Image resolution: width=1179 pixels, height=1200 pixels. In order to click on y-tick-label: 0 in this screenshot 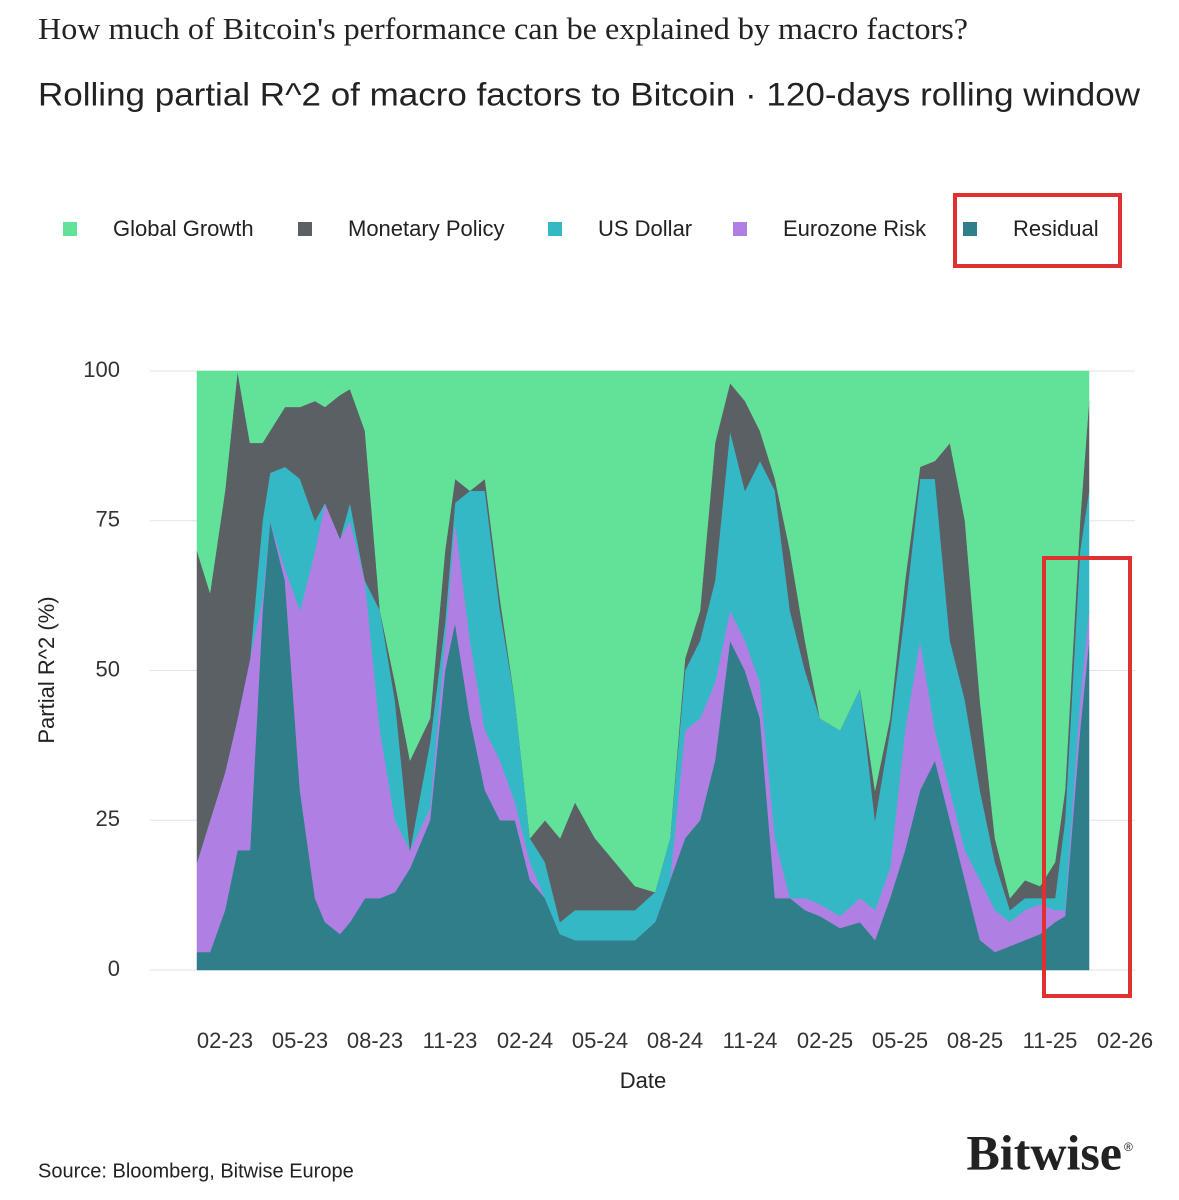, I will do `click(114, 968)`.